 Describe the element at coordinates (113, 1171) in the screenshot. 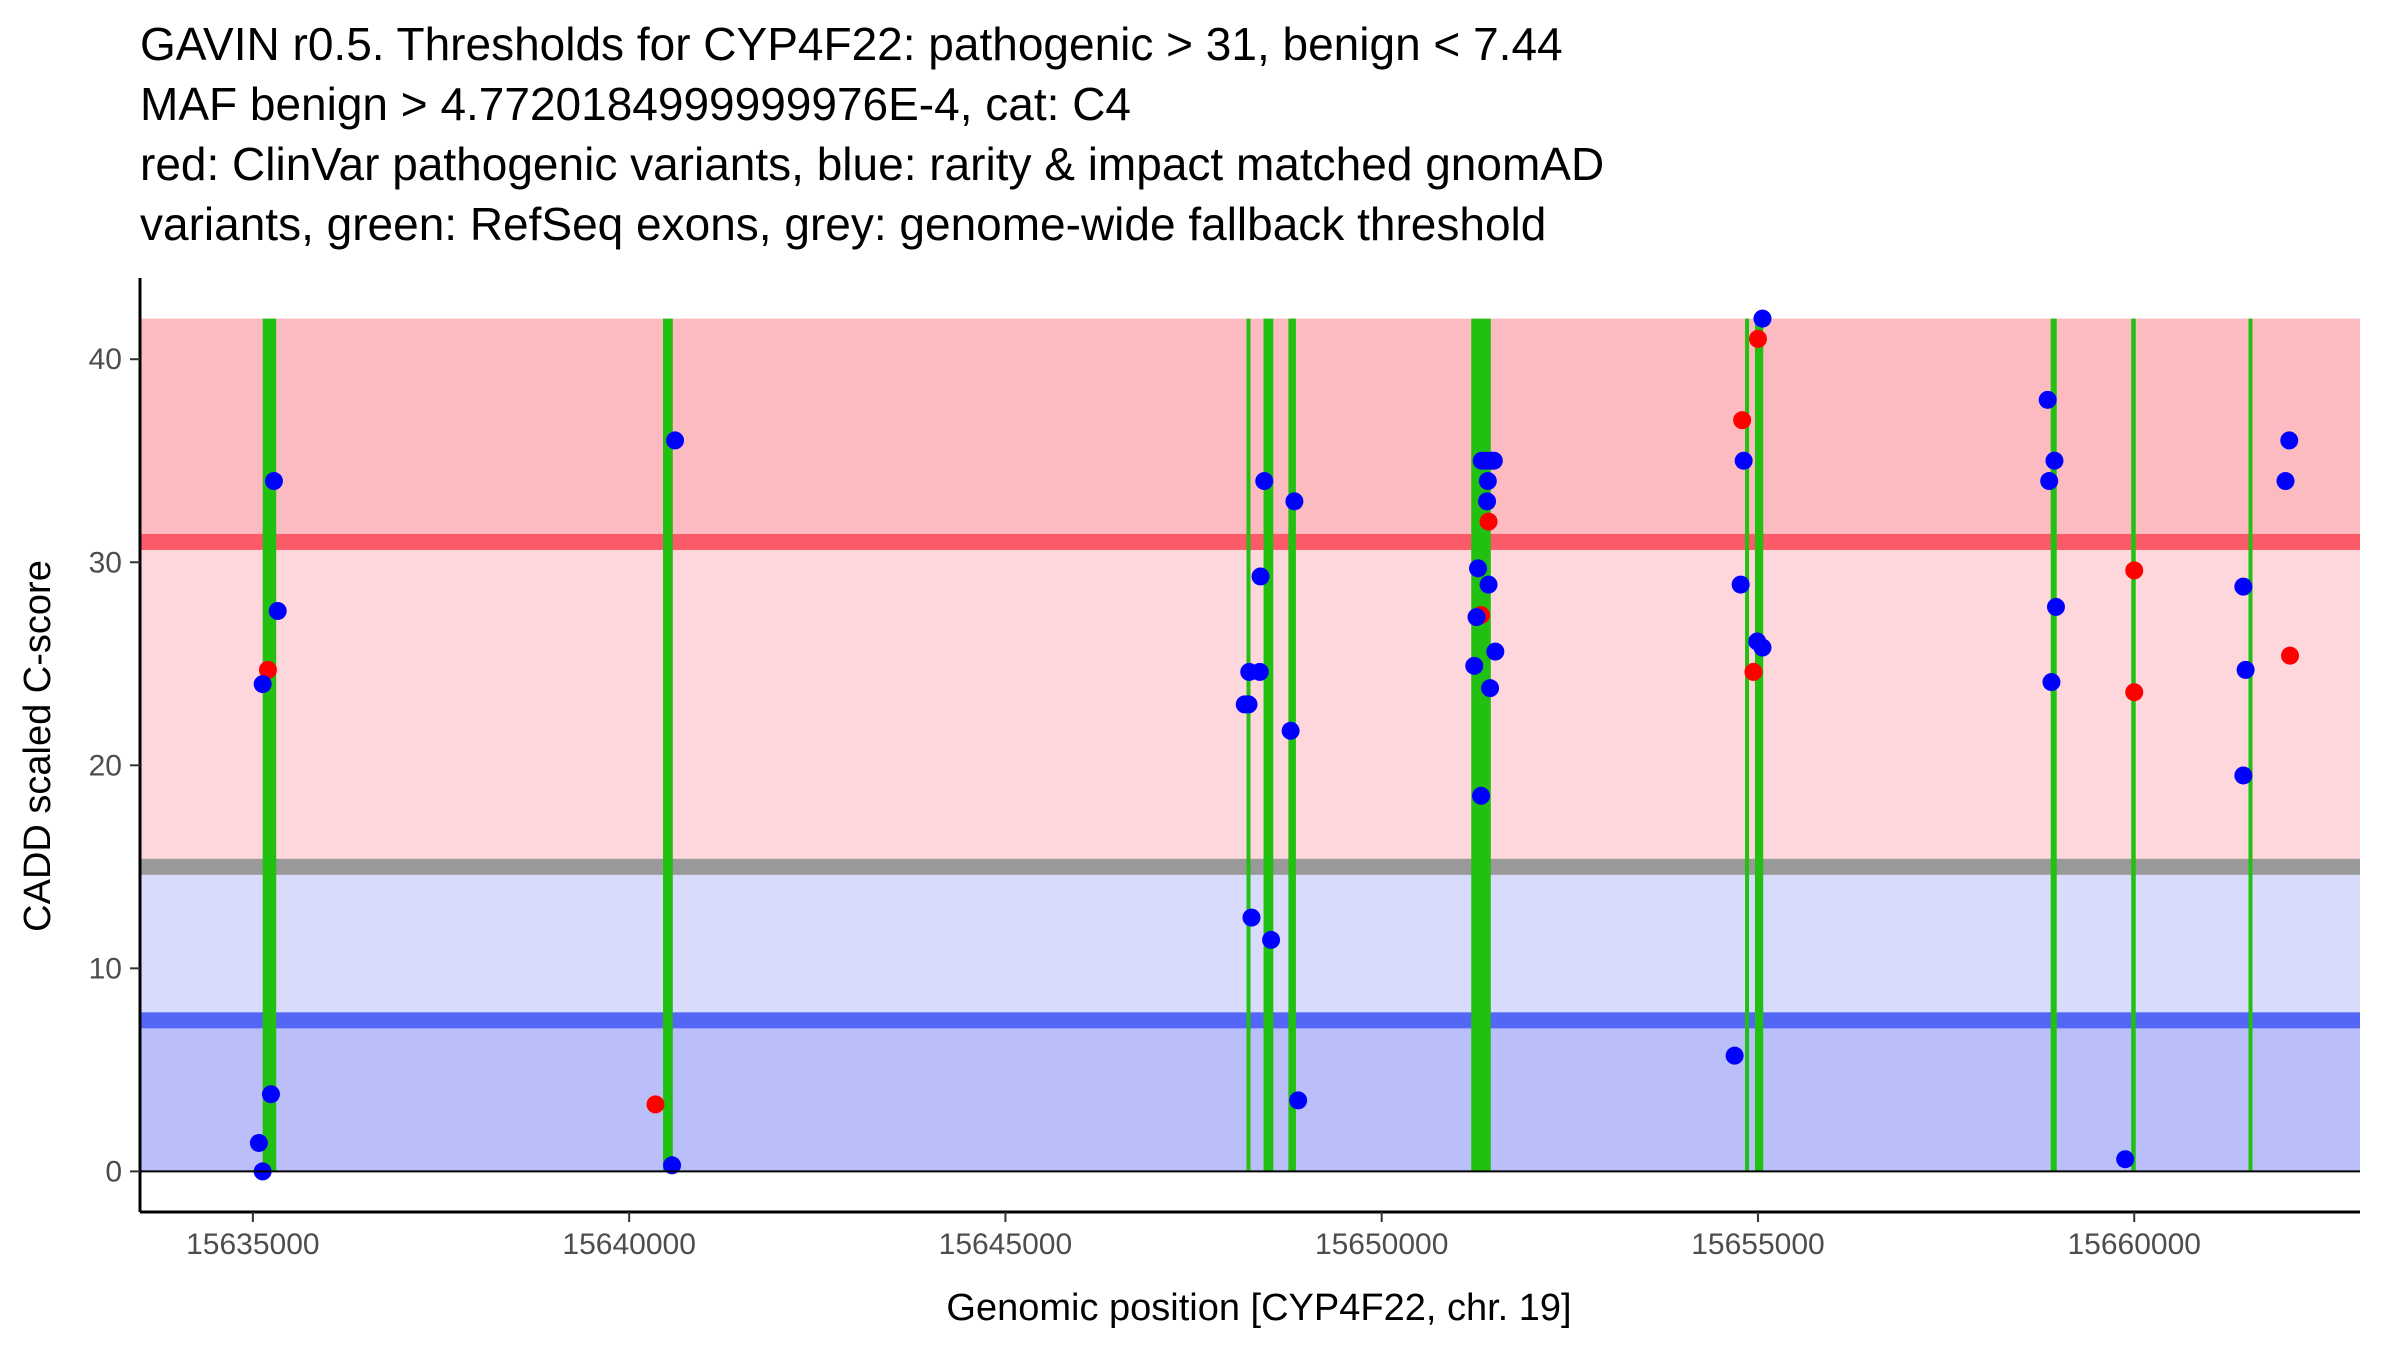

I see `y-tick-label: 0` at that location.